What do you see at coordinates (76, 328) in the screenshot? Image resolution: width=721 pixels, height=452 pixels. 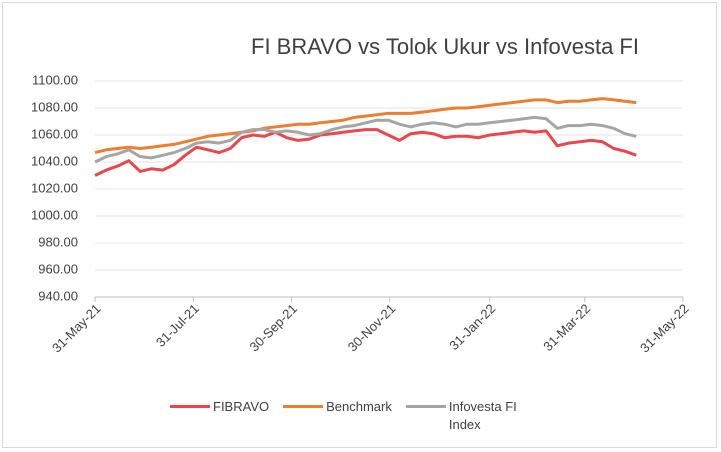 I see `x-tick-label: 31-May-21` at bounding box center [76, 328].